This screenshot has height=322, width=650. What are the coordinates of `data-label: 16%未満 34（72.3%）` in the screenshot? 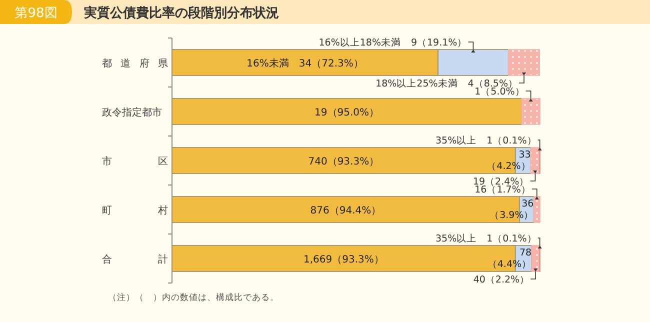 It's located at (305, 64).